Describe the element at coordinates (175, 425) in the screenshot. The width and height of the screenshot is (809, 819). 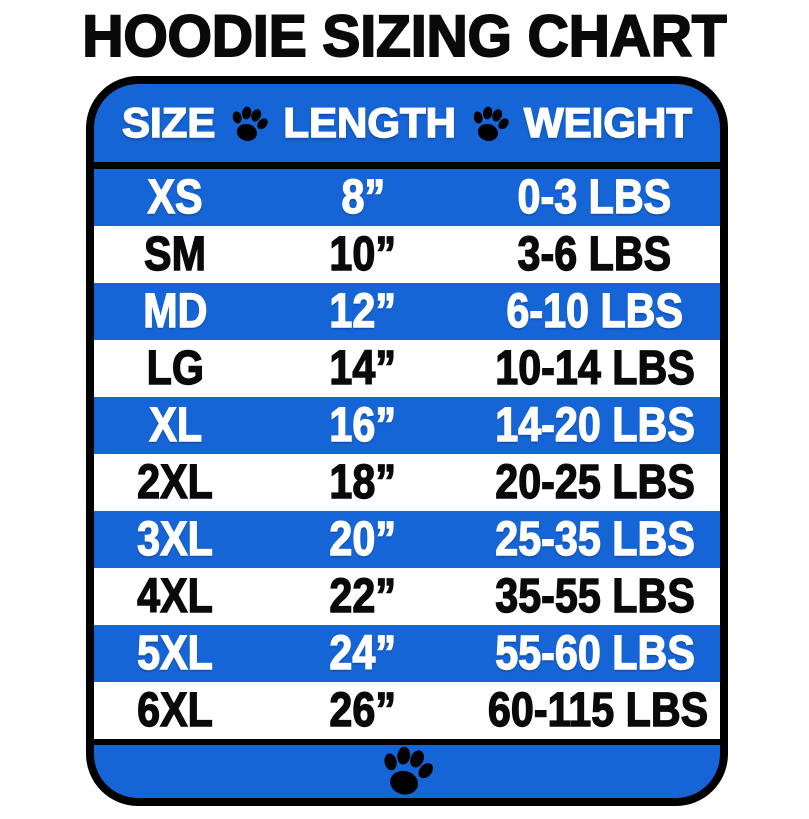
I see `size-cell: XL` at that location.